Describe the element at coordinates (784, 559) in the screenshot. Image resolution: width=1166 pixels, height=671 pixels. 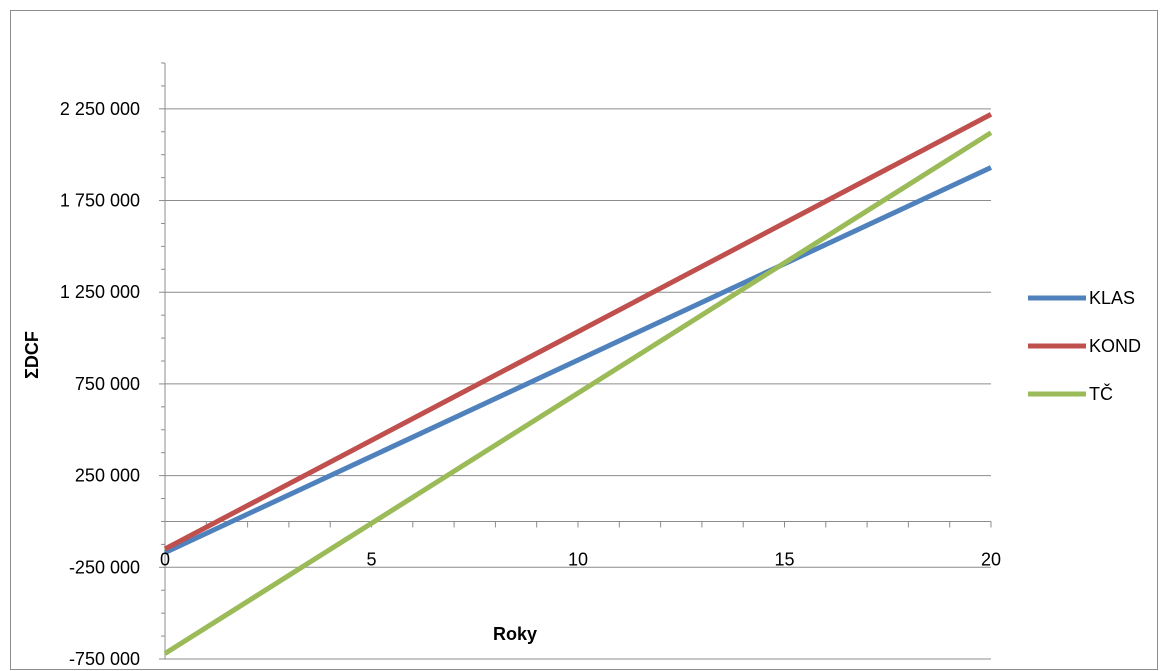
I see `x-tick-label: 15` at that location.